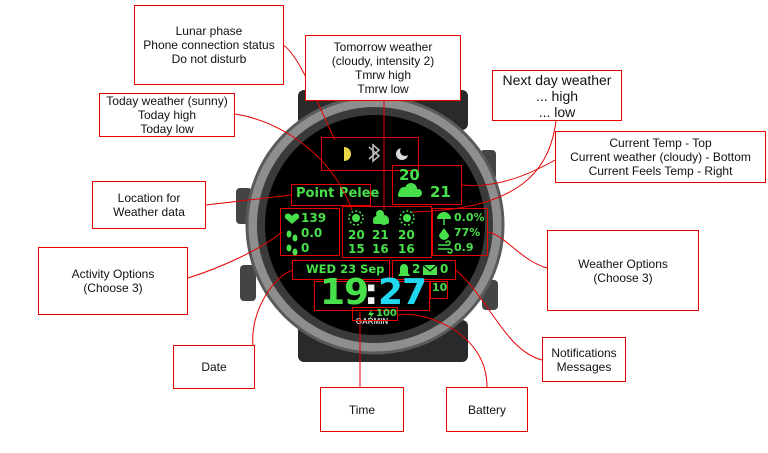 The image size is (768, 453). Describe the element at coordinates (344, 292) in the screenshot. I see `time-hour: 19` at that location.